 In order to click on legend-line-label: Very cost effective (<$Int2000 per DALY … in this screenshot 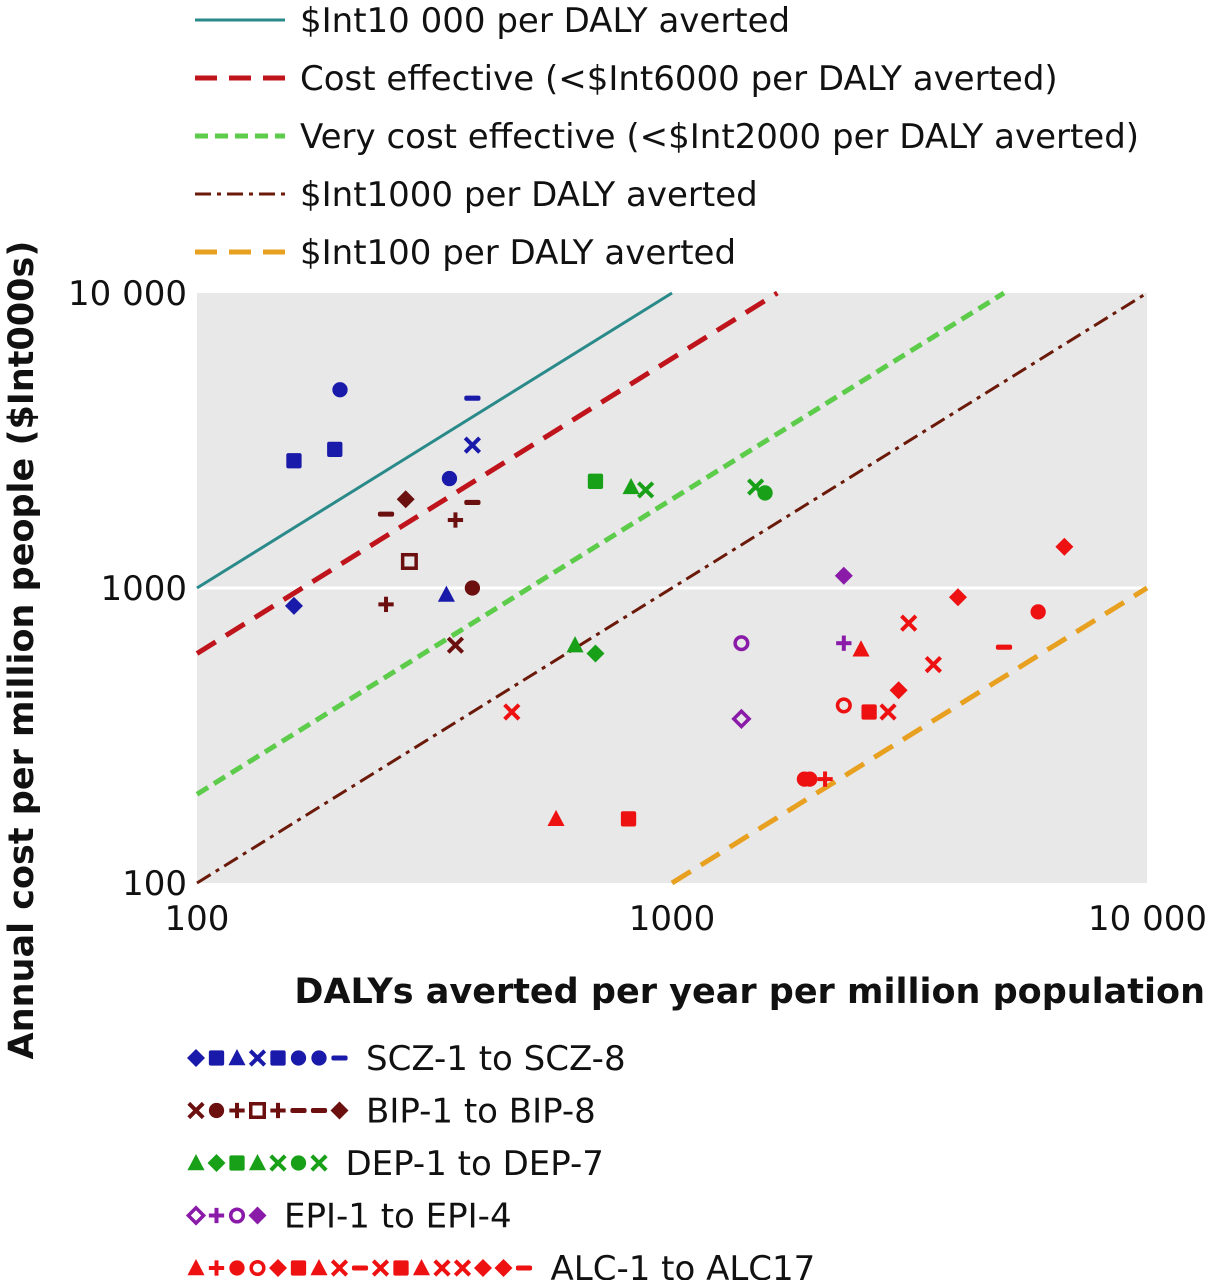, I will do `click(719, 137)`.